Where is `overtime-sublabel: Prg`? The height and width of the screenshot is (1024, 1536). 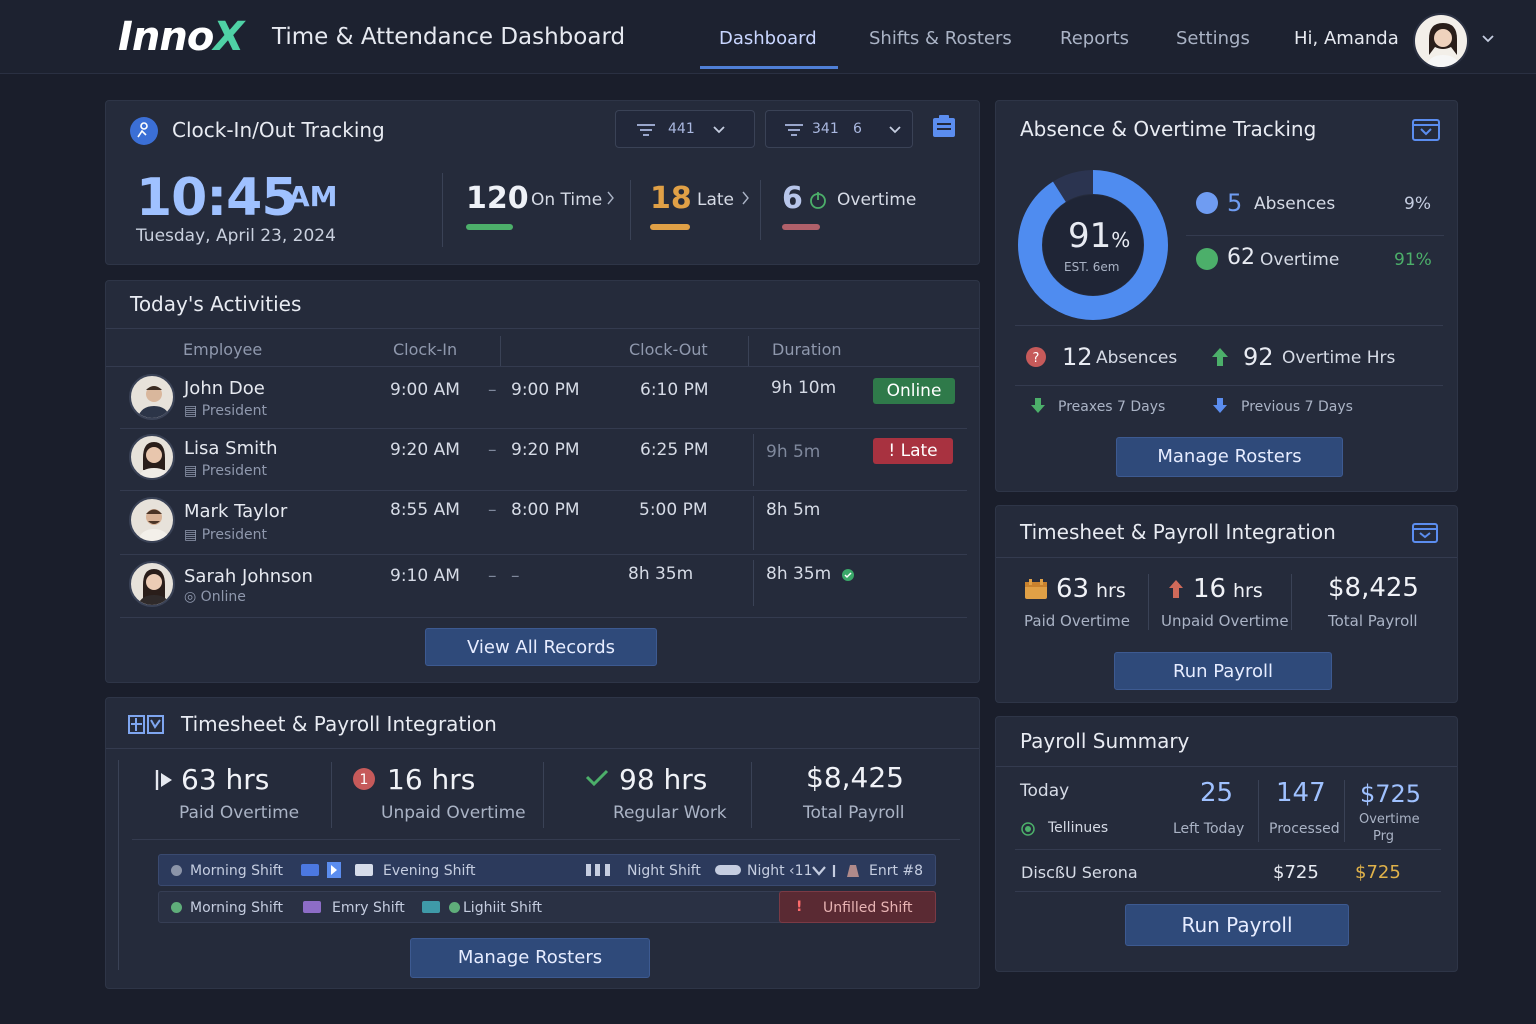
overtime-sublabel: Prg is located at coordinates (1383, 836).